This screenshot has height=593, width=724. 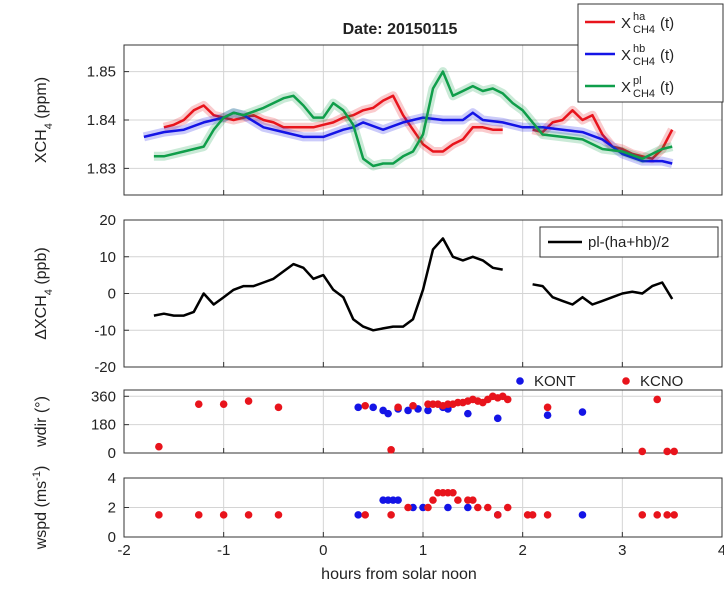 What do you see at coordinates (105, 330) in the screenshot?
I see `y-tick-label: -10` at bounding box center [105, 330].